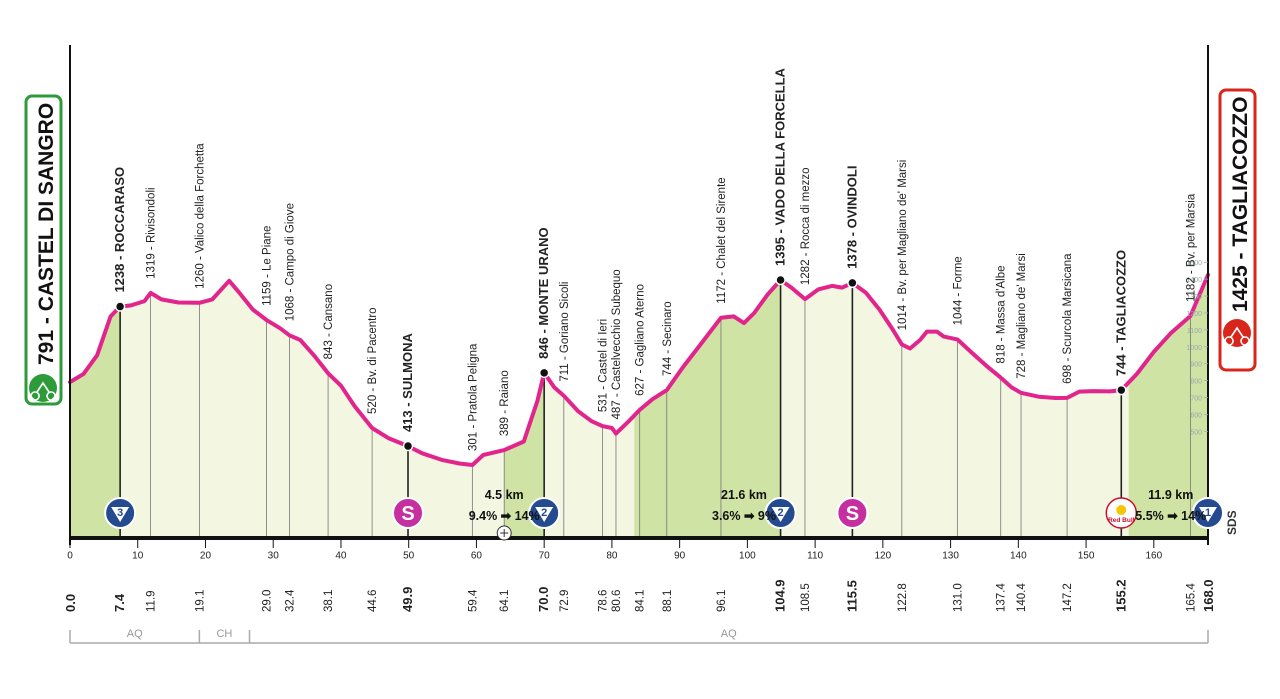 The width and height of the screenshot is (1280, 699). I want to click on waypoint-label: 1395 - VADO DELLA FORCELLA, so click(780, 166).